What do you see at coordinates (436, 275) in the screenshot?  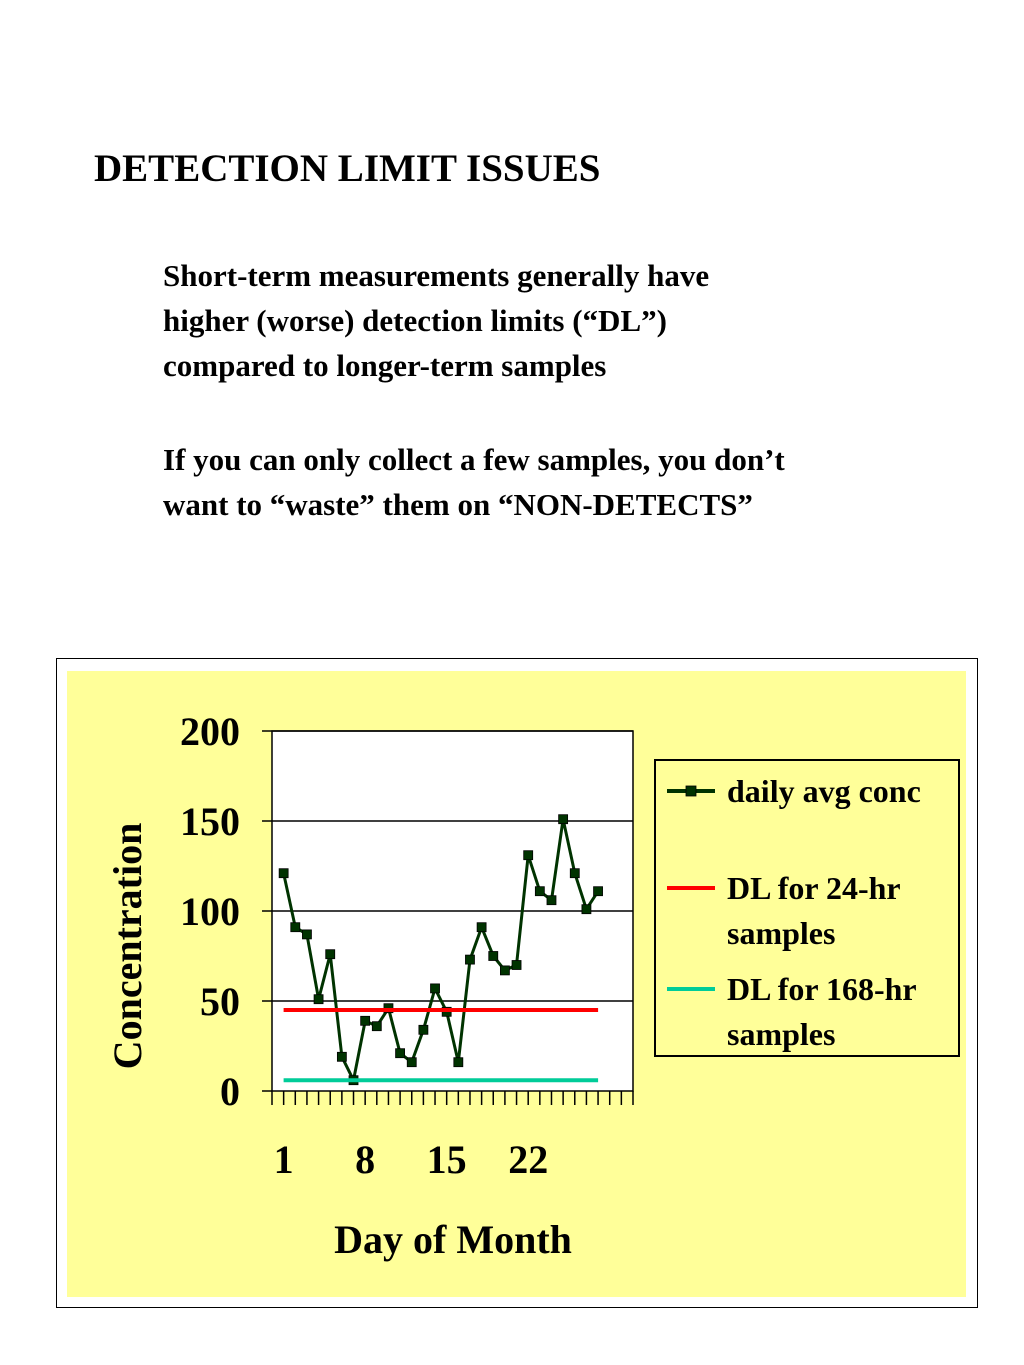 I see `paragraph-line: Short-term measurements generally have` at bounding box center [436, 275].